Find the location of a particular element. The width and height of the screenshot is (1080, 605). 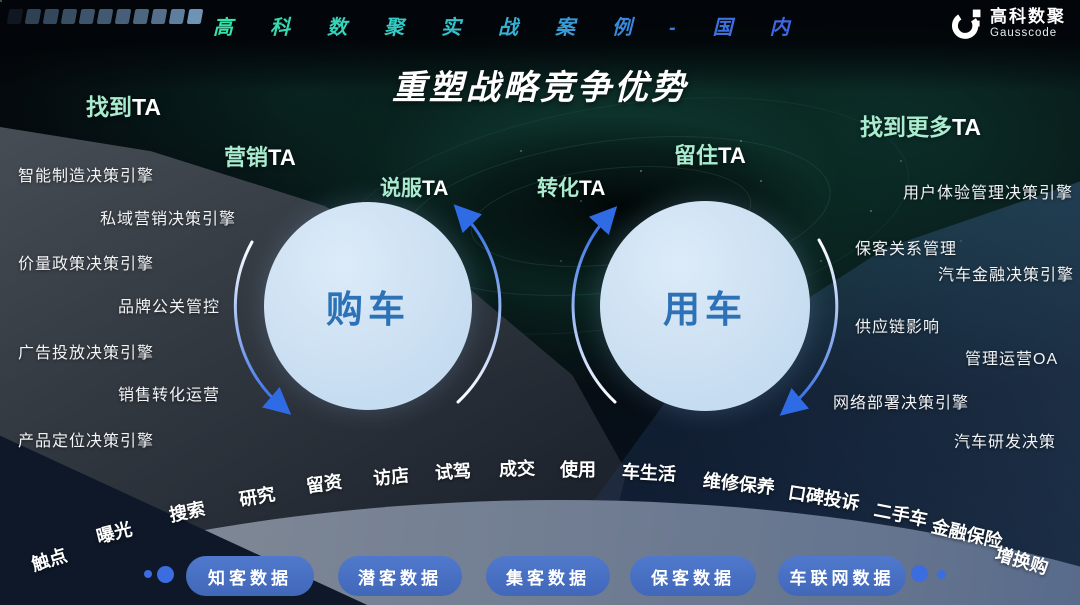

pill-retained-customer-data: 保客数据 is located at coordinates (693, 576).